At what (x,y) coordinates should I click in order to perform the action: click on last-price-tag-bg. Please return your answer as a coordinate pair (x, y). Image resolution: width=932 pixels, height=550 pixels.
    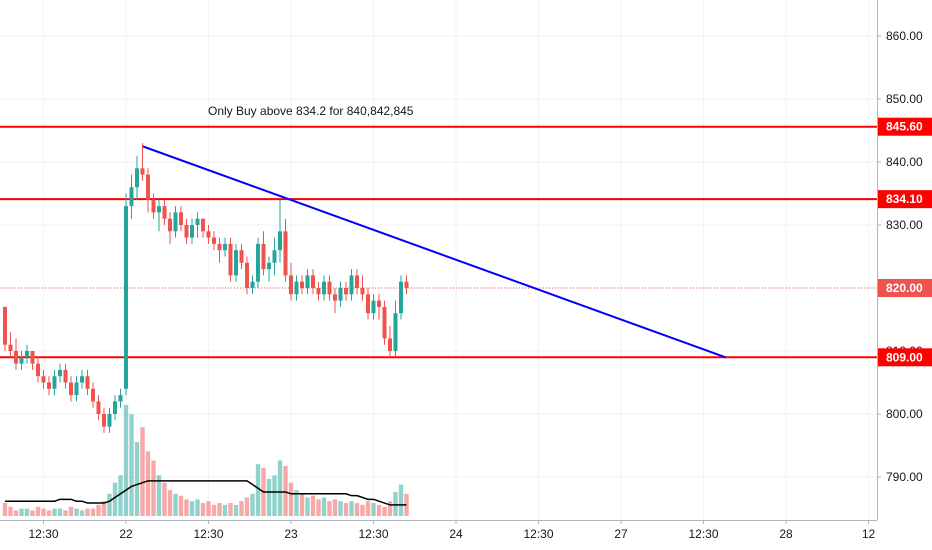
    Looking at the image, I should click on (905, 288).